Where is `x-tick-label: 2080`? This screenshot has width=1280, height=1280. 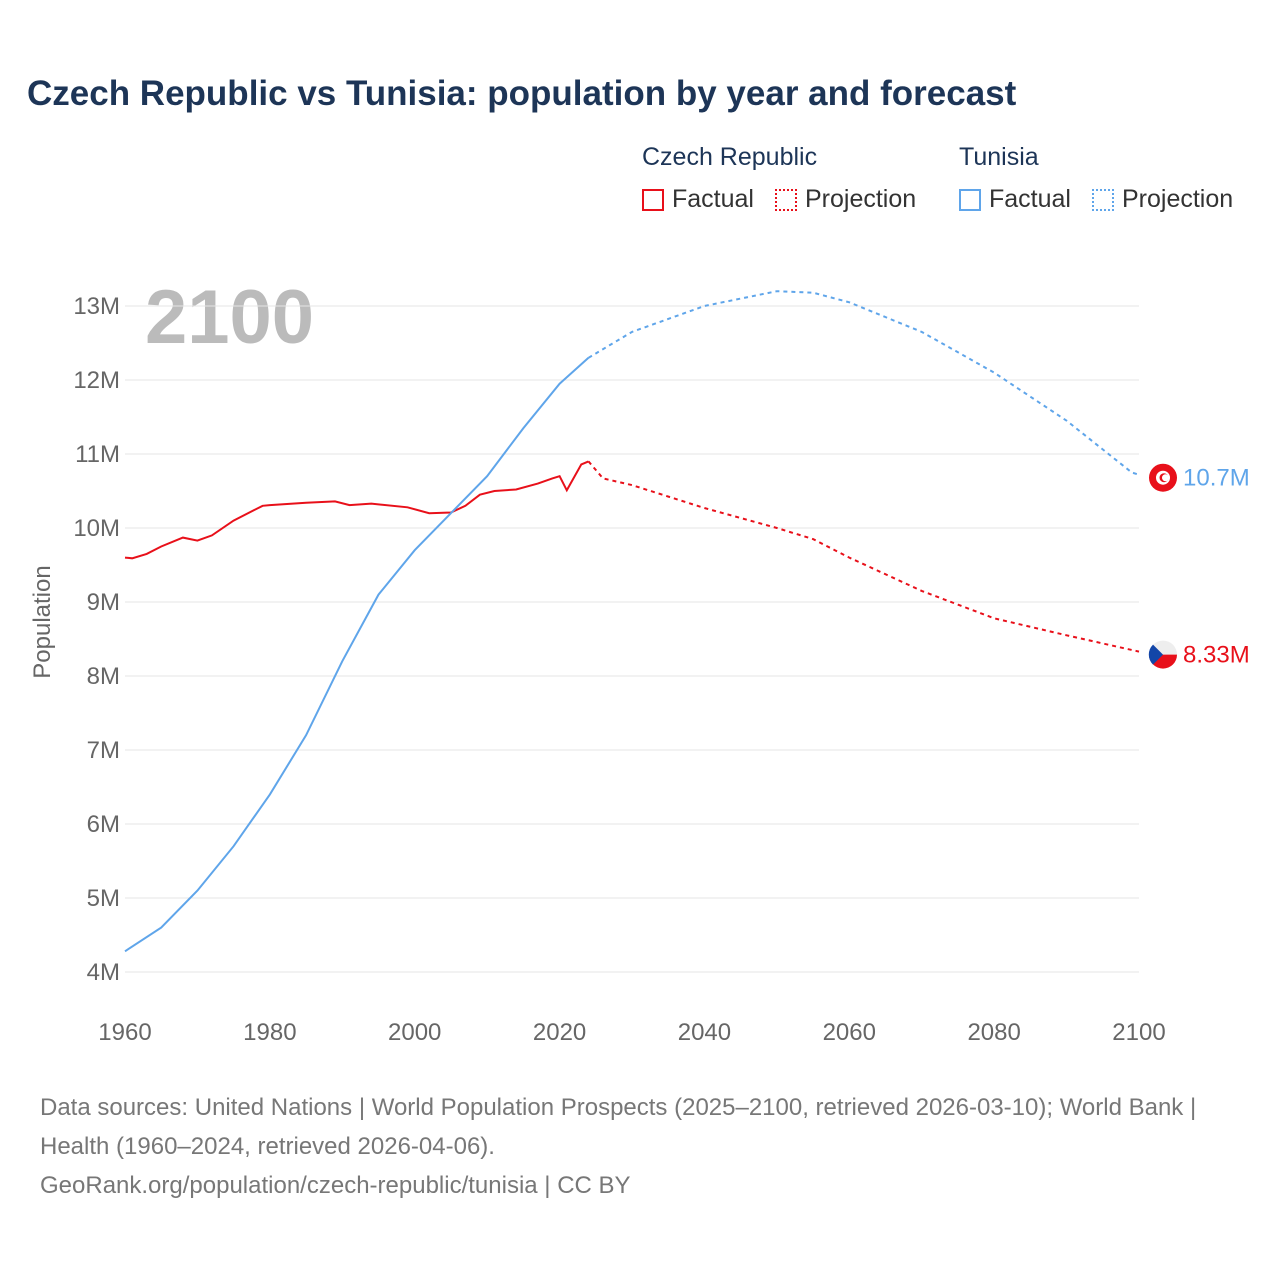 x-tick-label: 2080 is located at coordinates (993, 1032).